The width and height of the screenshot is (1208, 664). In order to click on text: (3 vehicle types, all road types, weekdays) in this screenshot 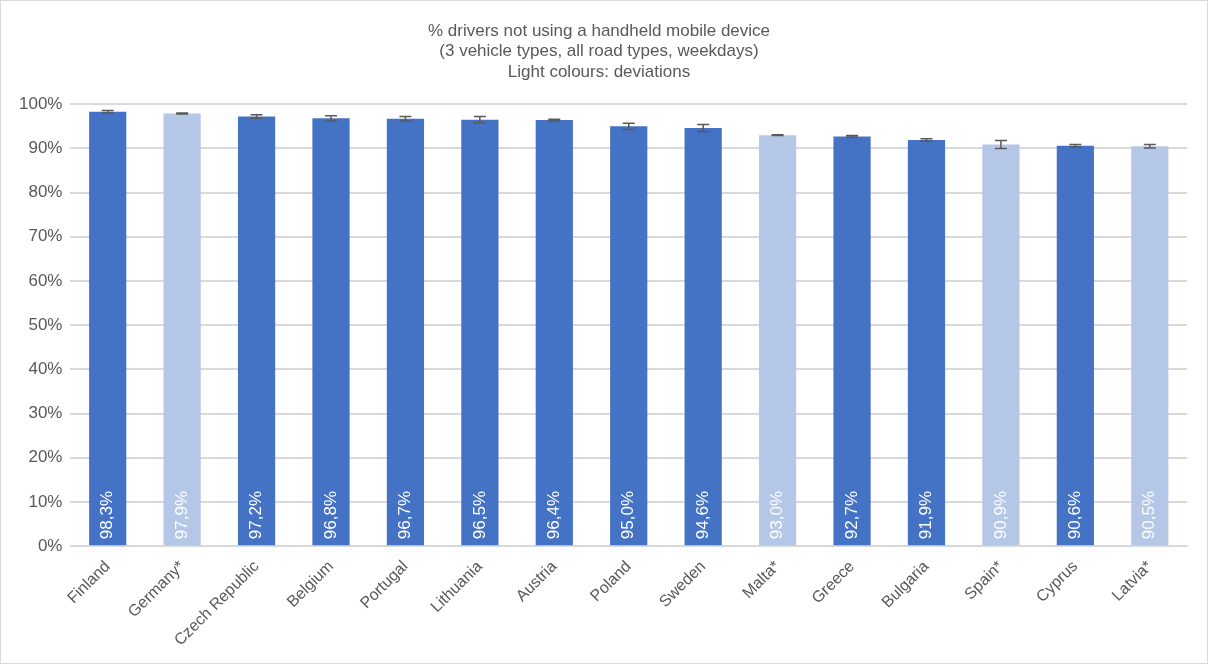, I will do `click(599, 51)`.